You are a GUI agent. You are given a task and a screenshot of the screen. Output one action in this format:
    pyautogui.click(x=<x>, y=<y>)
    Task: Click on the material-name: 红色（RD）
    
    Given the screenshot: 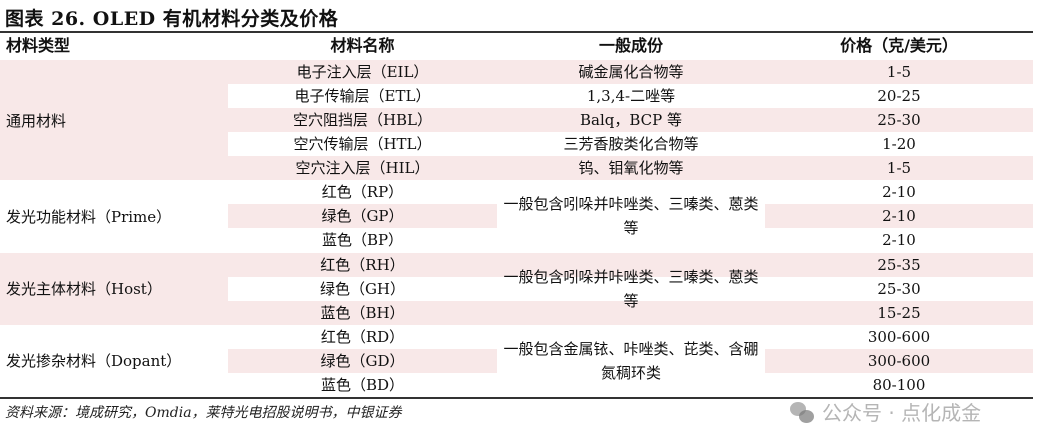 What is the action you would take?
    pyautogui.click(x=362, y=336)
    